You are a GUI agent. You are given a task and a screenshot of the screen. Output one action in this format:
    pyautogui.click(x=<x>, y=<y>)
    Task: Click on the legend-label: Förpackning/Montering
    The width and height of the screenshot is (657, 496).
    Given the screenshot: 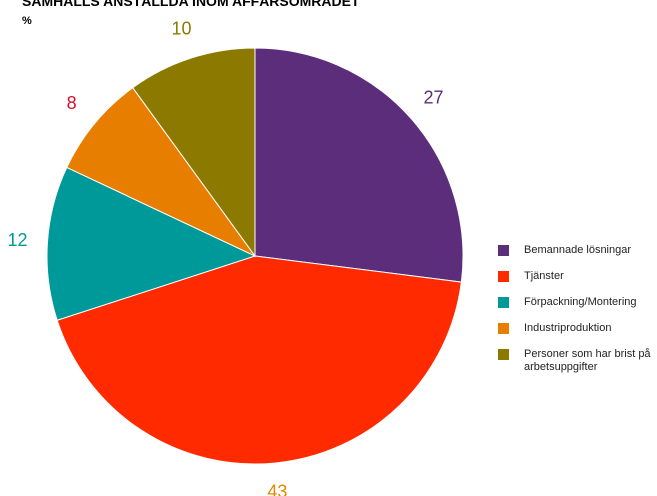 What is the action you would take?
    pyautogui.click(x=580, y=302)
    